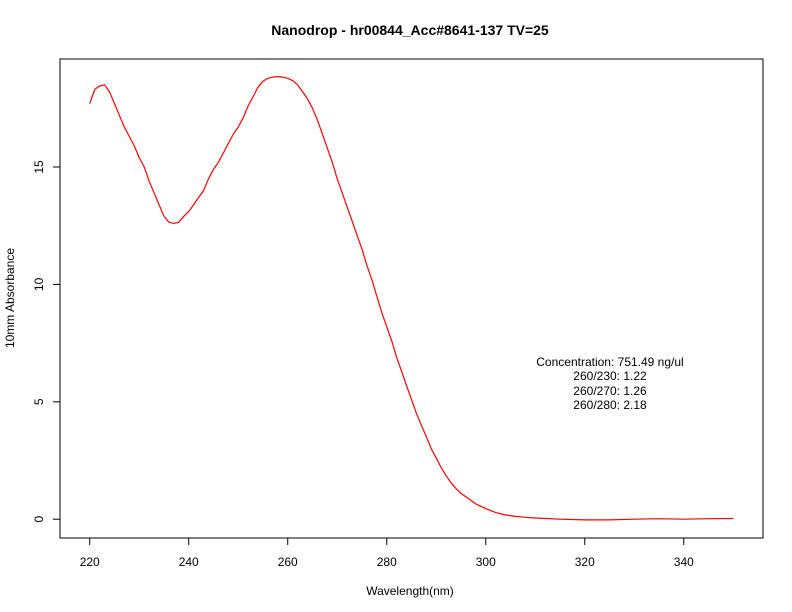  Describe the element at coordinates (585, 562) in the screenshot. I see `x-tick-label-320: 320` at that location.